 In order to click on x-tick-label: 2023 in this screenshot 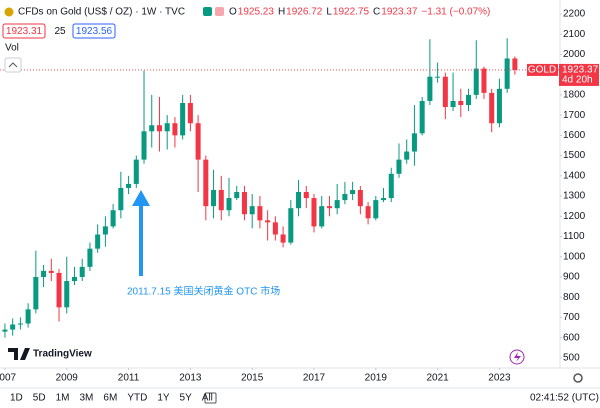, I will do `click(499, 378)`.